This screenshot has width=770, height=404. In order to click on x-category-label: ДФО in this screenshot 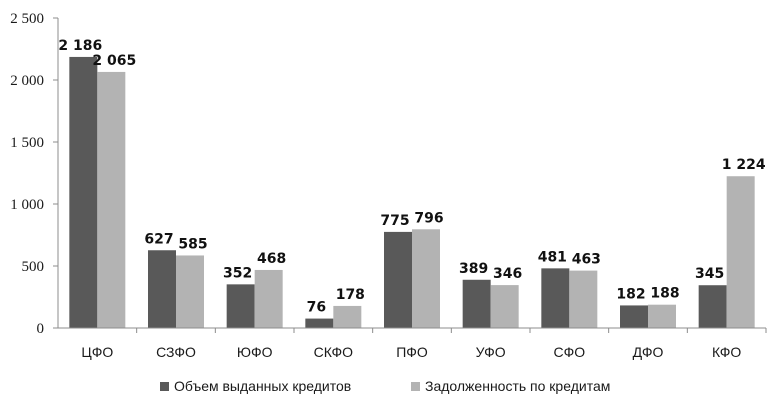, I will do `click(648, 352)`.